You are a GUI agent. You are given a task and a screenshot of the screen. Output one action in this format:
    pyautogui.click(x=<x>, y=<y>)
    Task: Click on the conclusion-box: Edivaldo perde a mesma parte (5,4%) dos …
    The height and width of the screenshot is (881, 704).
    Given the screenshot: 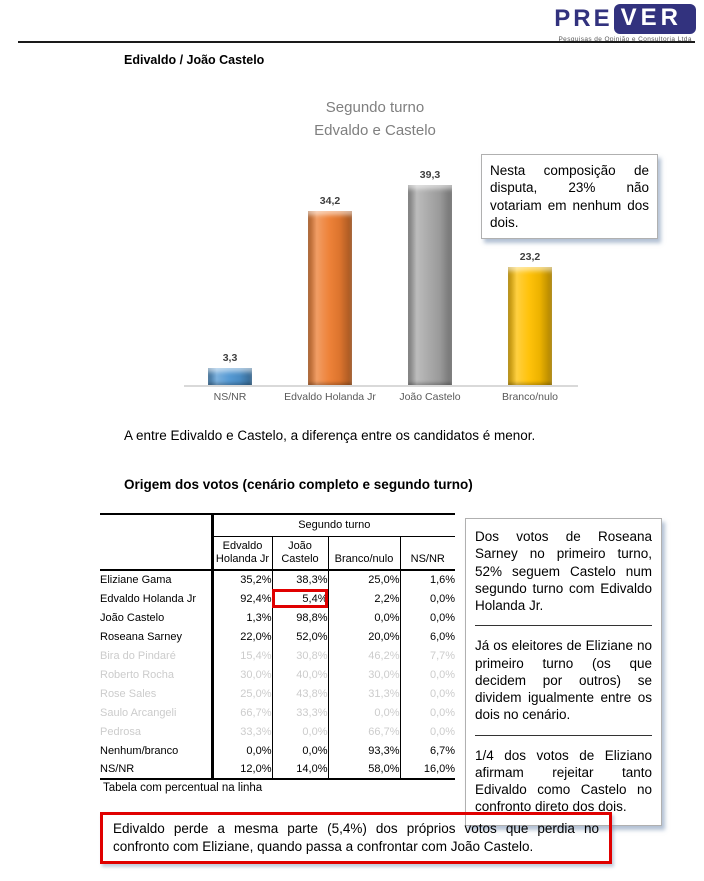 What is the action you would take?
    pyautogui.click(x=356, y=838)
    